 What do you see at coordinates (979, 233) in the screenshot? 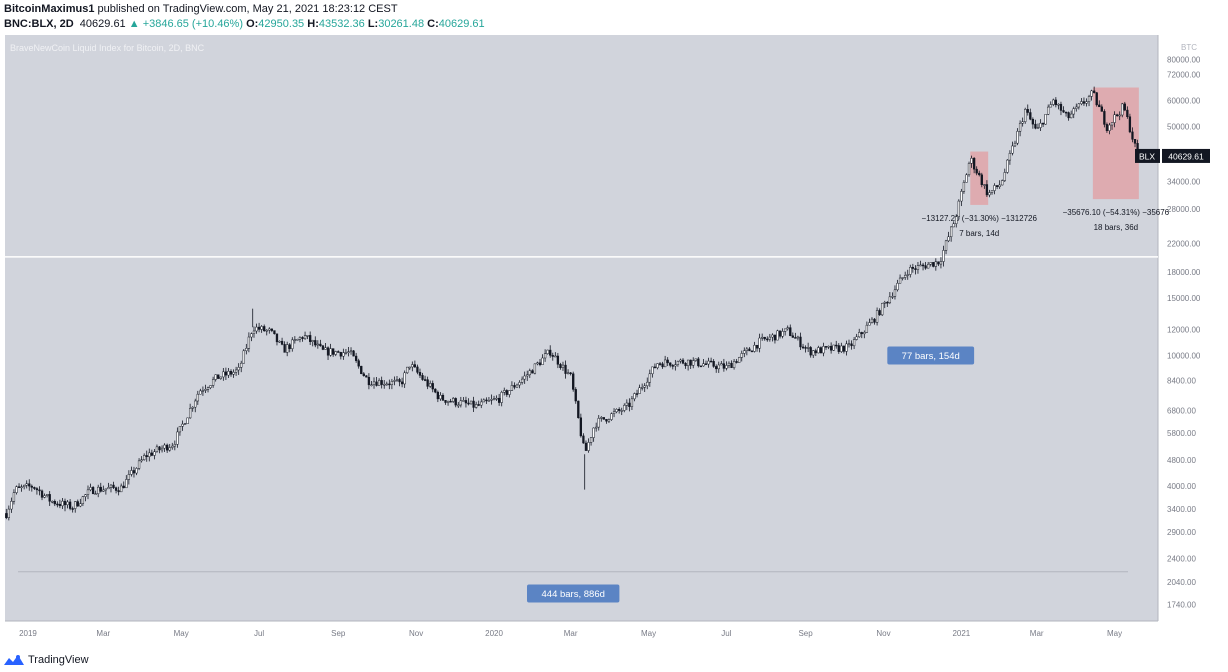
I see `measure-duration-text: 7 bars, 14d` at bounding box center [979, 233].